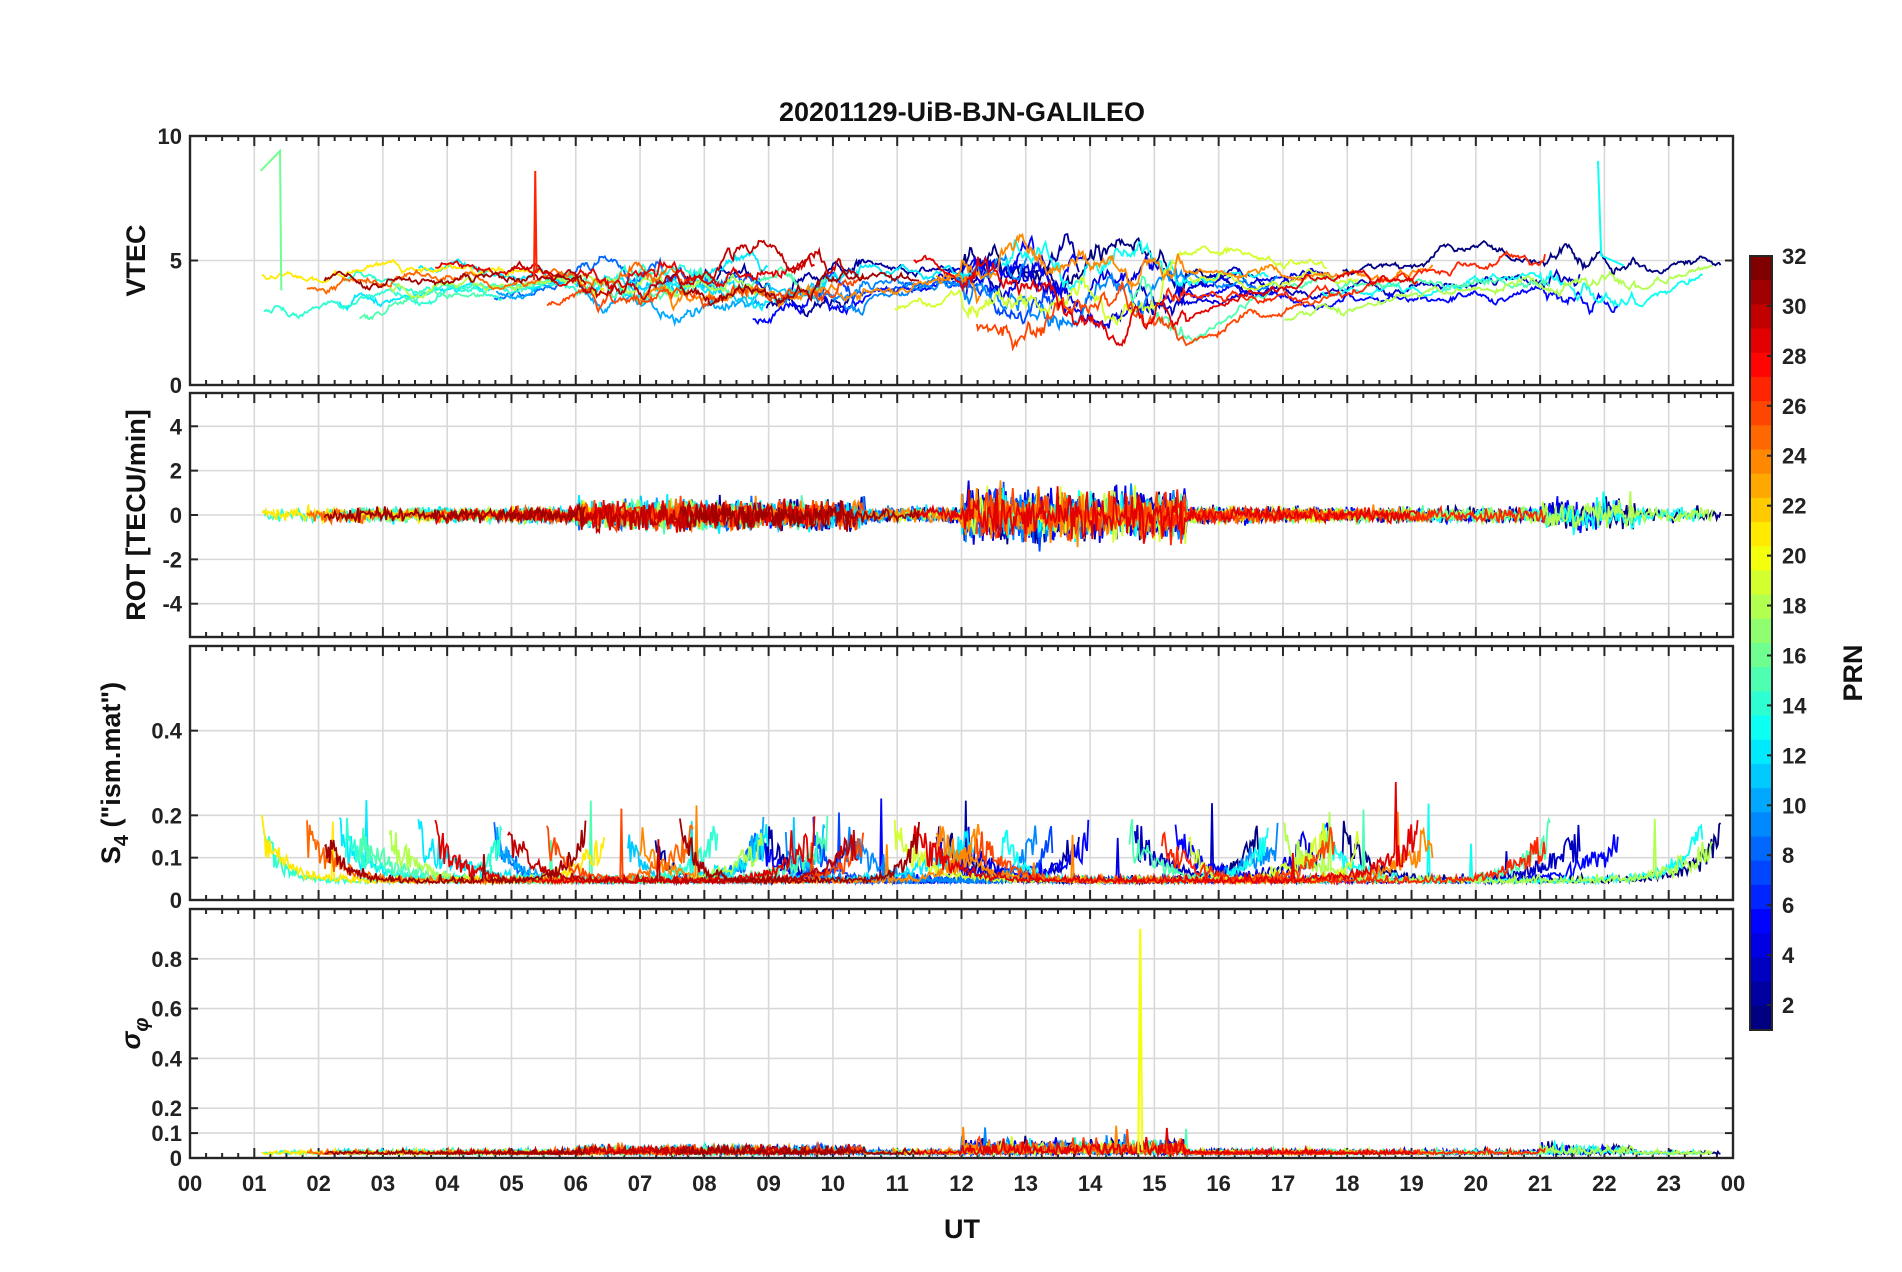  What do you see at coordinates (576, 1183) in the screenshot?
I see `x-tick-label: 06` at bounding box center [576, 1183].